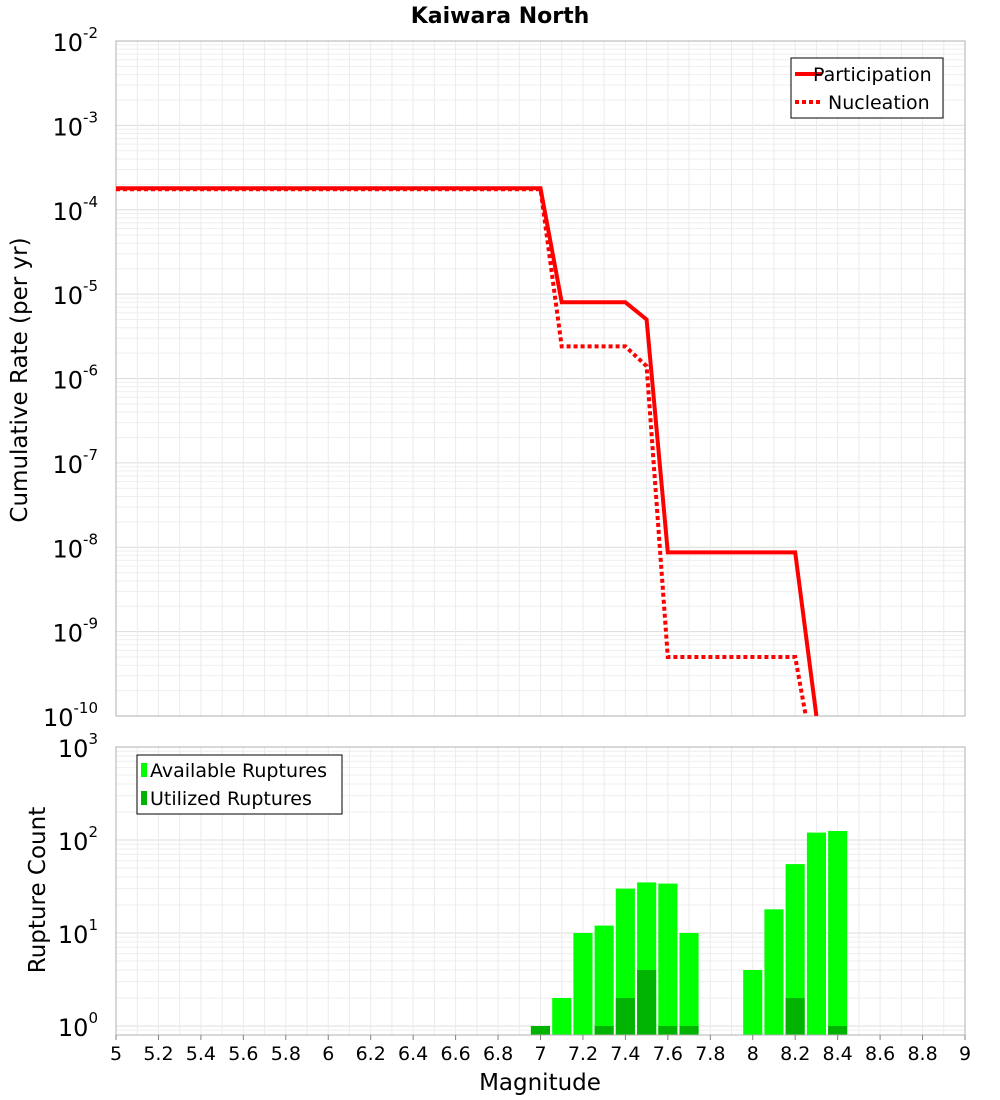  Describe the element at coordinates (75, 546) in the screenshot. I see `top-y-tick-label: 10⁻⁸` at that location.